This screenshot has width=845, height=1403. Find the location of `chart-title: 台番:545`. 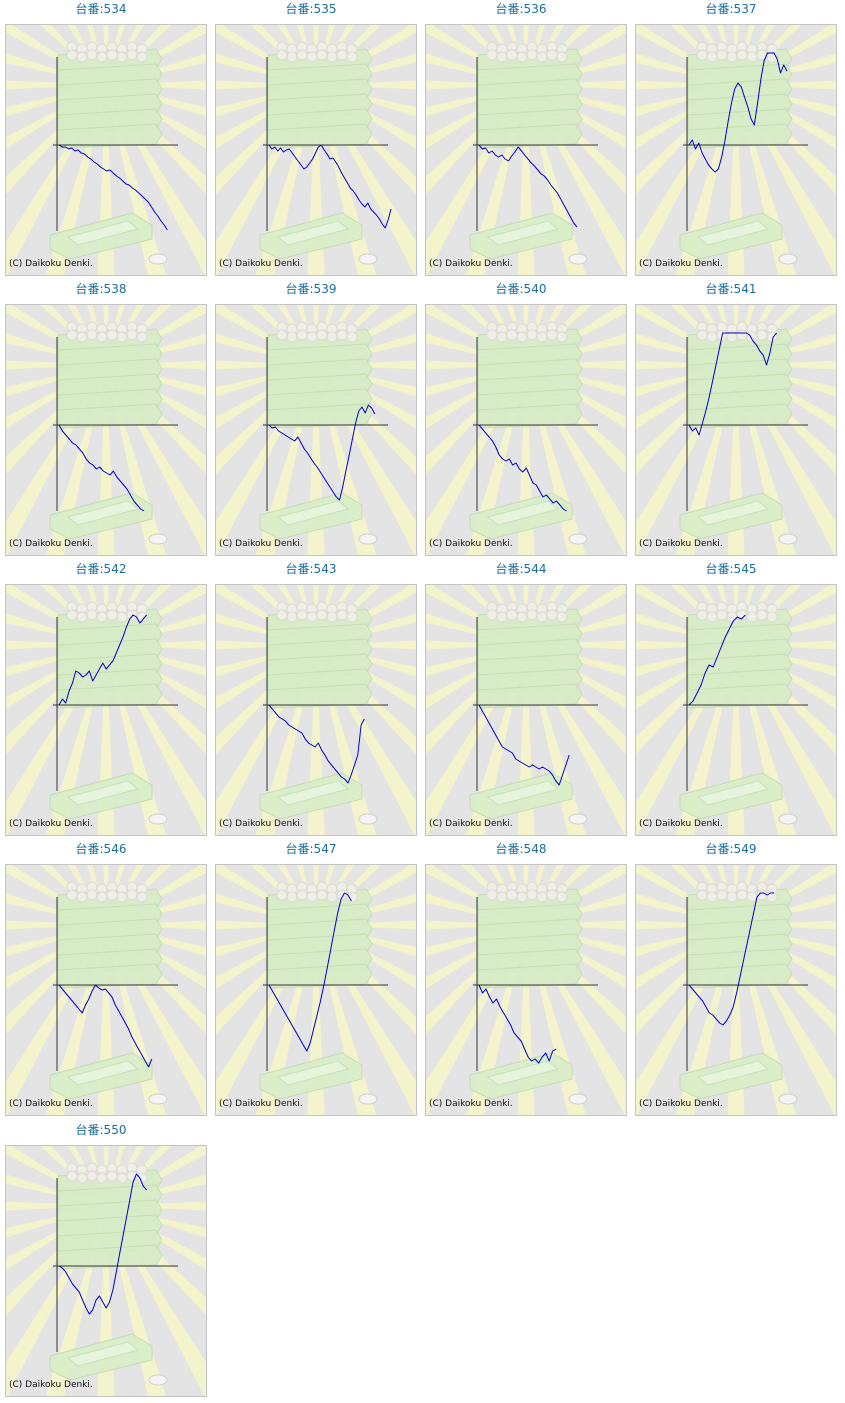

chart-title: 台番:545 is located at coordinates (731, 569).